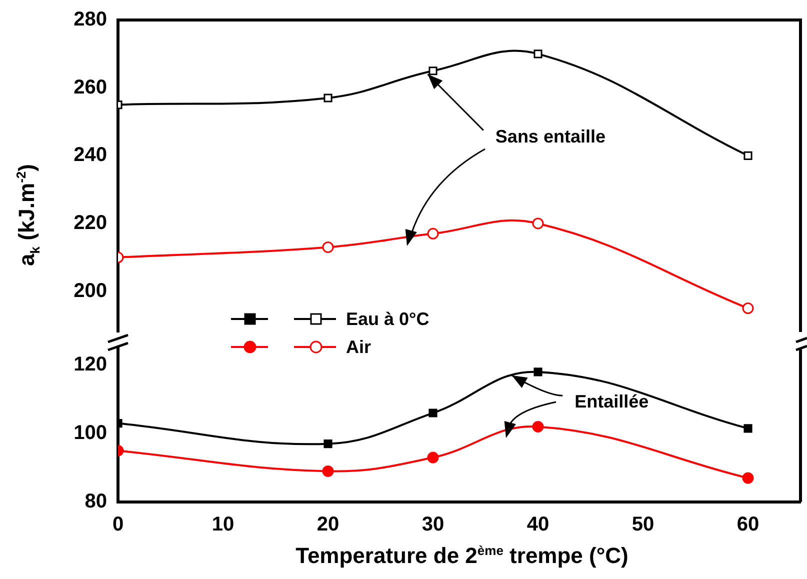 The image size is (807, 579). Describe the element at coordinates (90, 223) in the screenshot. I see `y-tick-label: 220` at that location.